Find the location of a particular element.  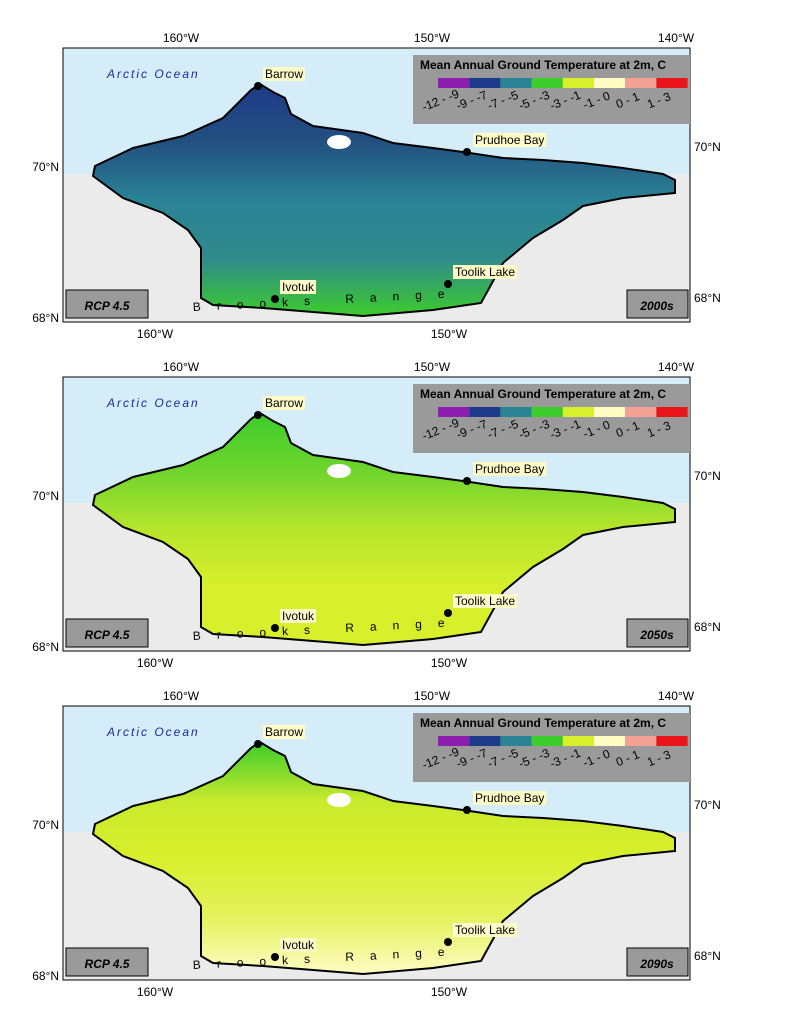

period-label: 2000s is located at coordinates (656, 306).